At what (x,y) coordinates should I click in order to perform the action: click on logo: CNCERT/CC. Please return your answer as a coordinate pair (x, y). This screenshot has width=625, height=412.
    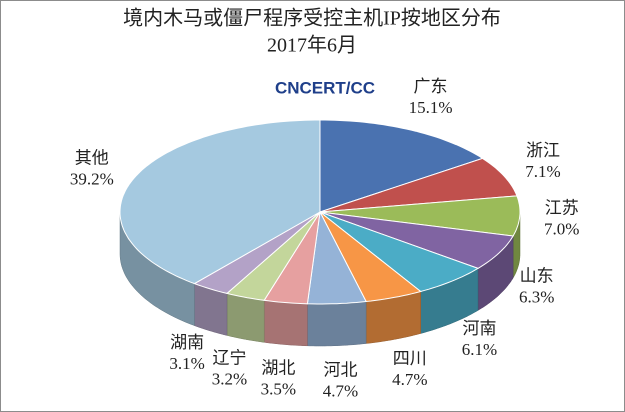
    Looking at the image, I should click on (325, 87).